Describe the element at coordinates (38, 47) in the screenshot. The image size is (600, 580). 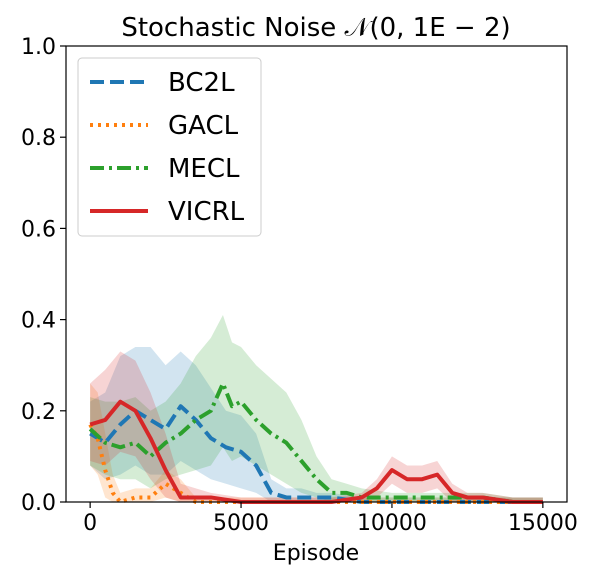
I see `y-tick-label: 1.0` at that location.